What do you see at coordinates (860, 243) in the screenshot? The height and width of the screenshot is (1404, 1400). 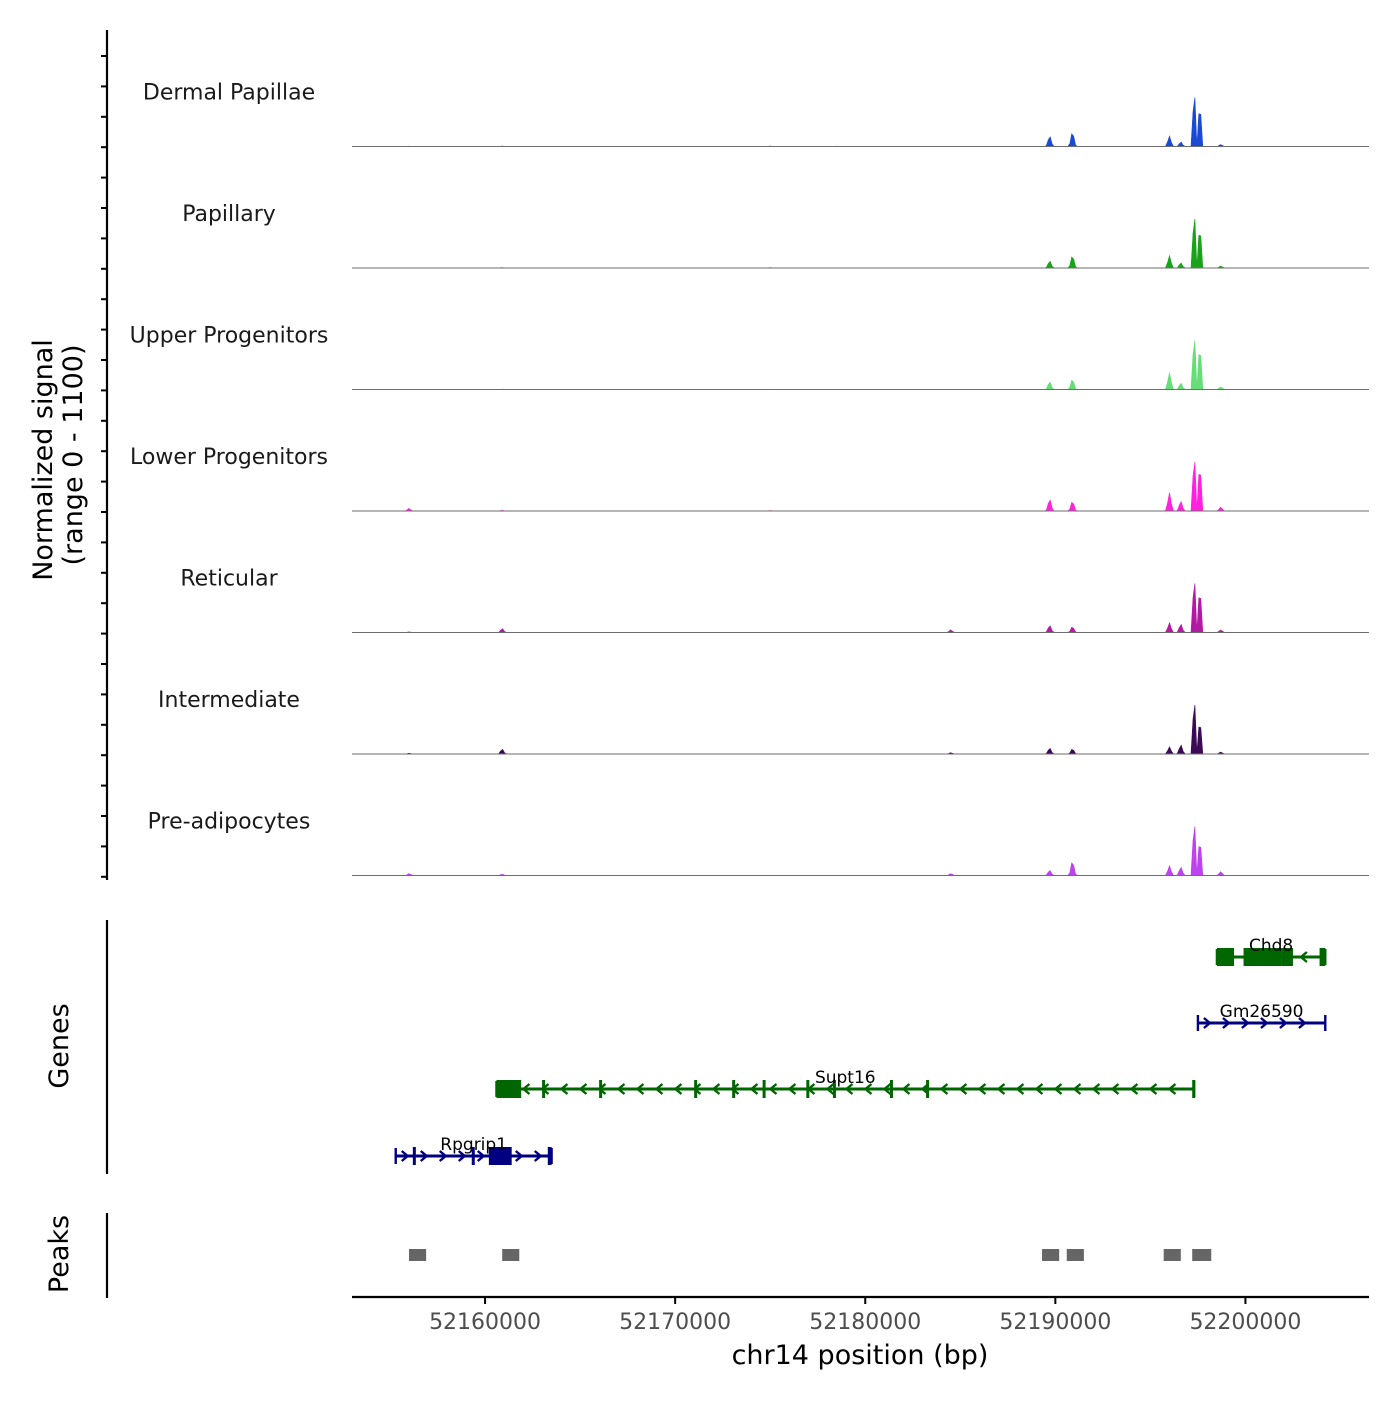 I see `coverage-area-papillary` at bounding box center [860, 243].